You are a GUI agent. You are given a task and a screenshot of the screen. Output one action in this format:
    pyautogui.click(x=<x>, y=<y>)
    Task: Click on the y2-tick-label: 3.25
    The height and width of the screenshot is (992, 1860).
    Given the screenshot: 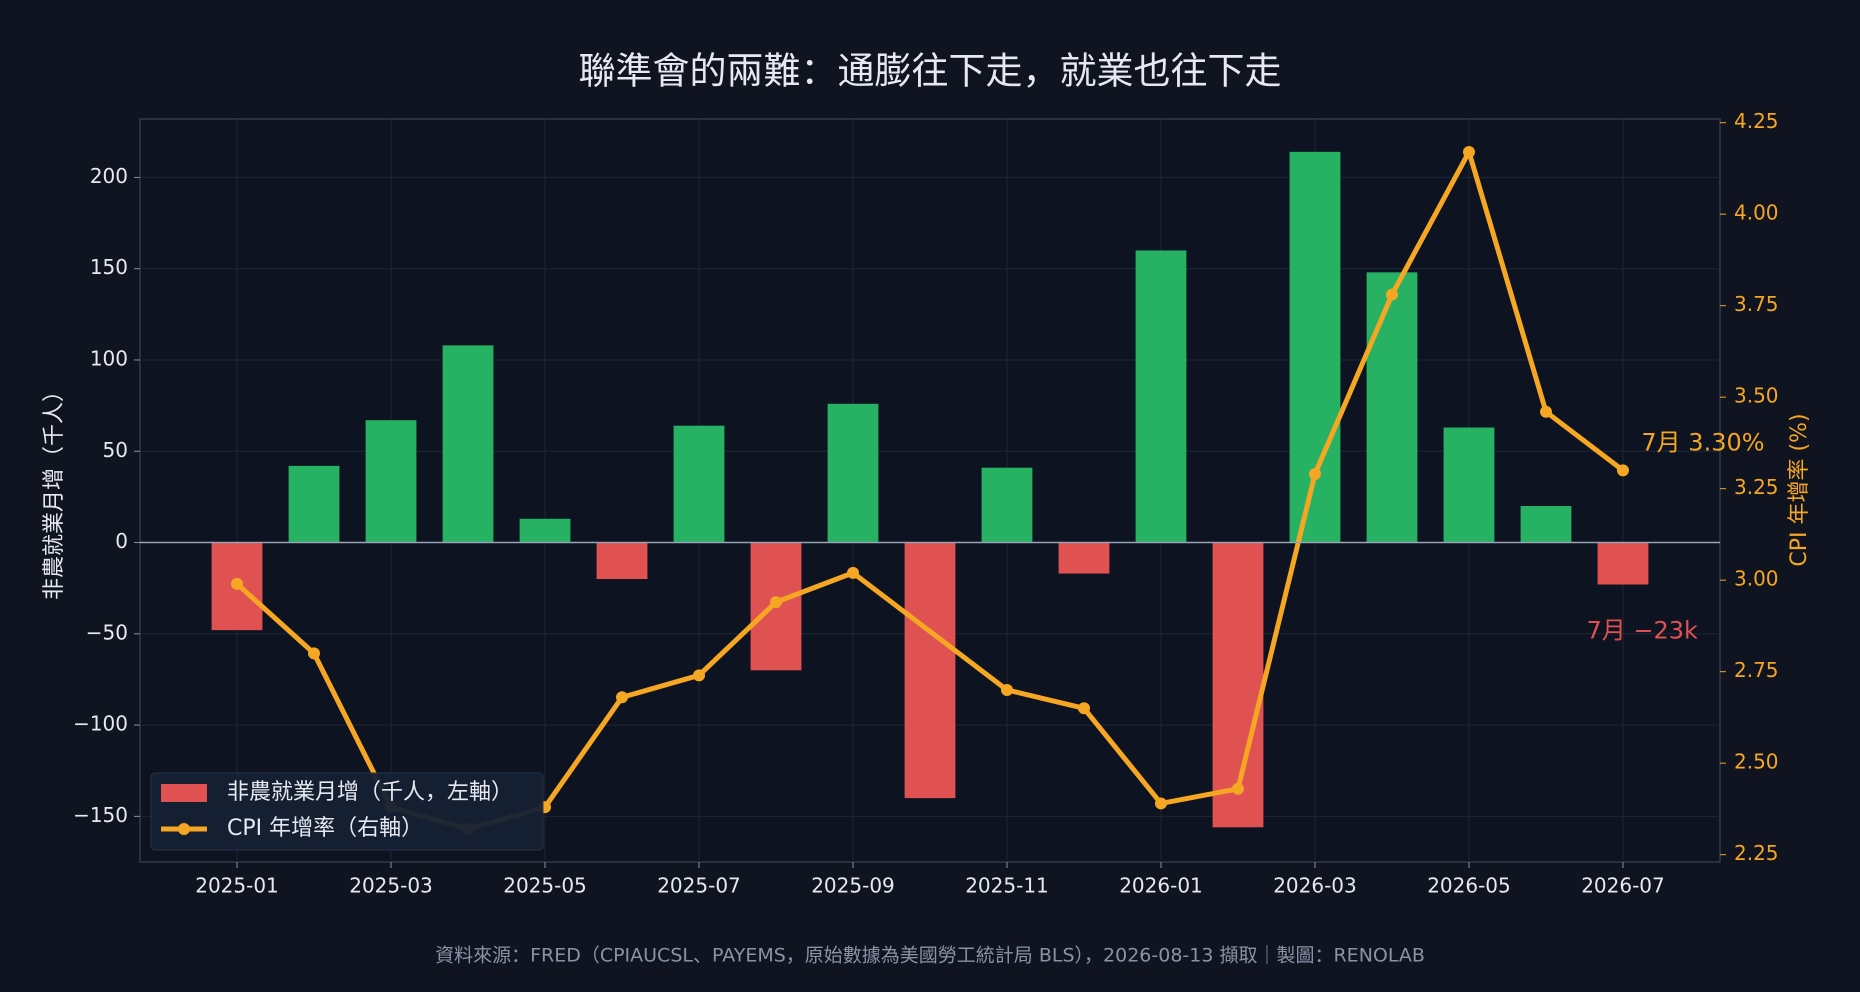 What is the action you would take?
    pyautogui.click(x=1756, y=487)
    